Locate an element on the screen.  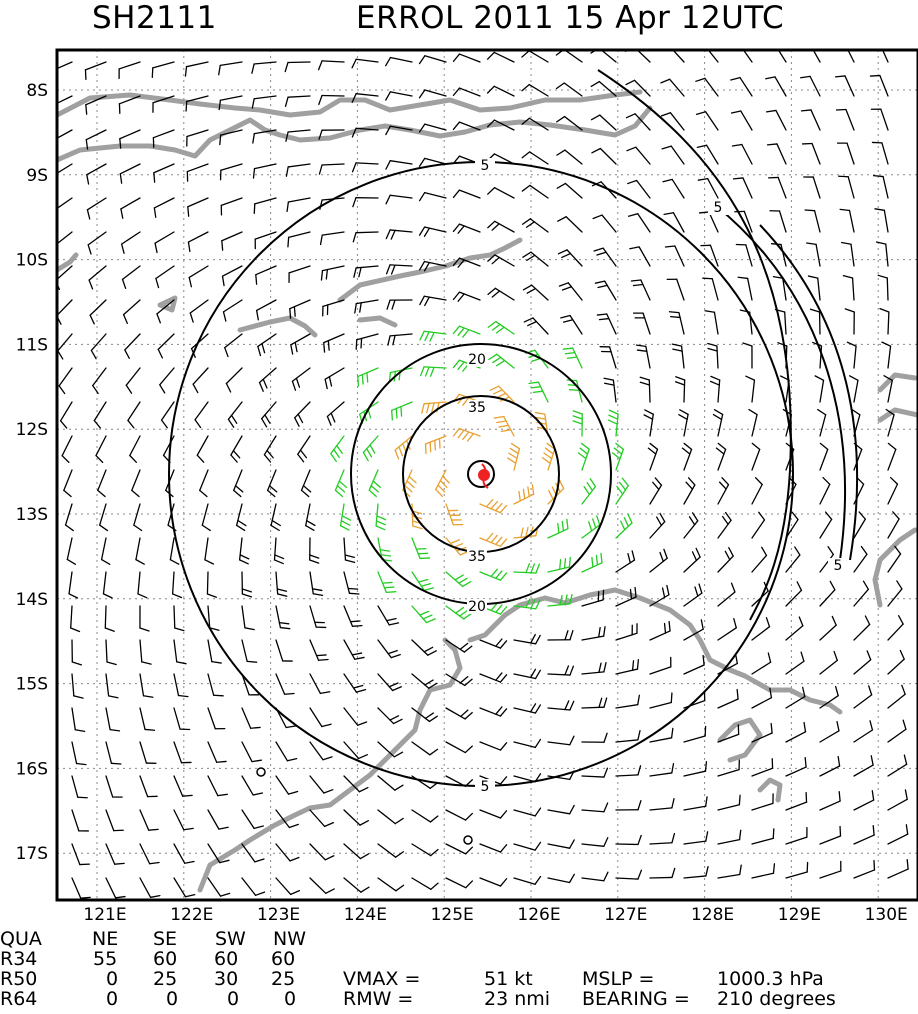
table-cell: 60 is located at coordinates (283, 959).